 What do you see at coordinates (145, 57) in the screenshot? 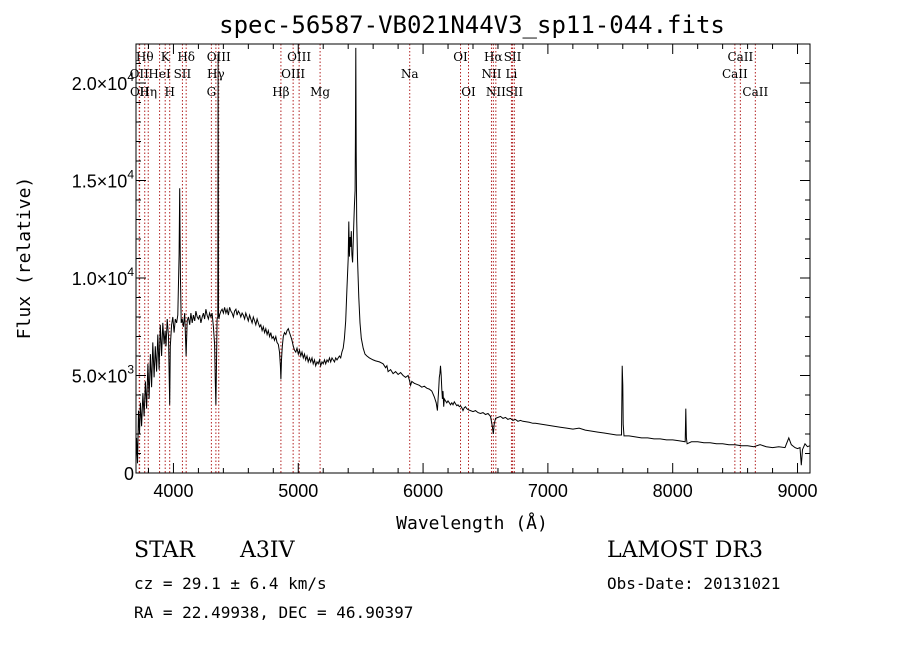
I see `line-marker-label: Hθ` at bounding box center [145, 57].